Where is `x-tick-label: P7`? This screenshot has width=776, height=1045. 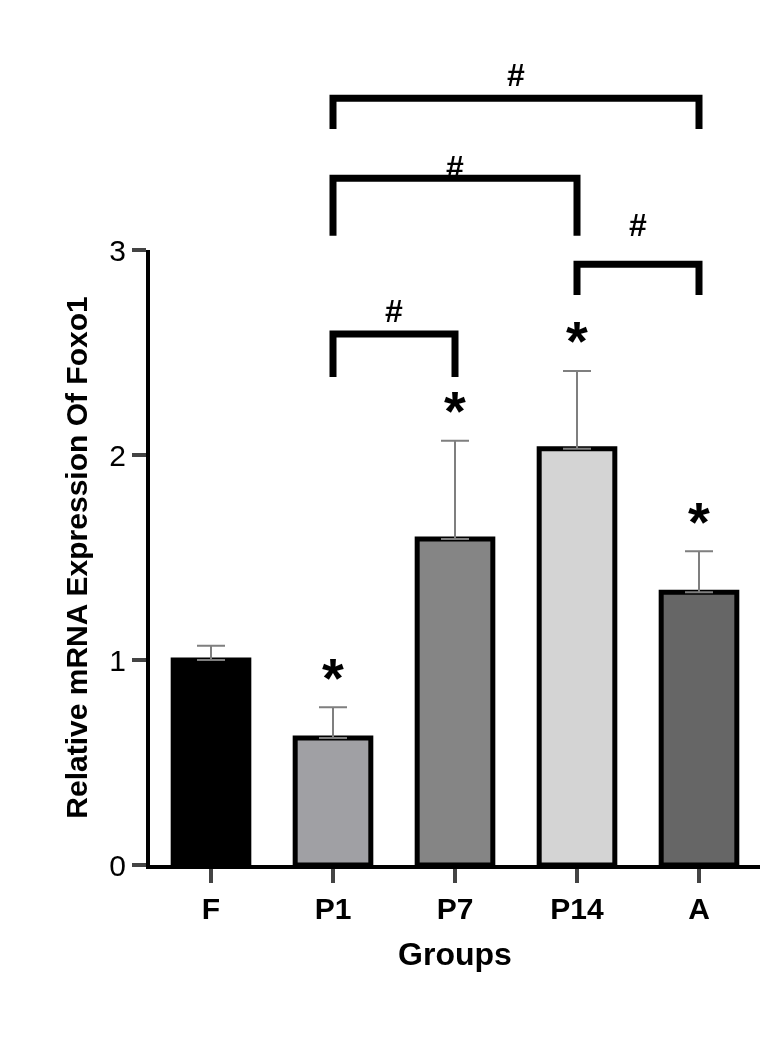
x-tick-label: P7 is located at coordinates (455, 908).